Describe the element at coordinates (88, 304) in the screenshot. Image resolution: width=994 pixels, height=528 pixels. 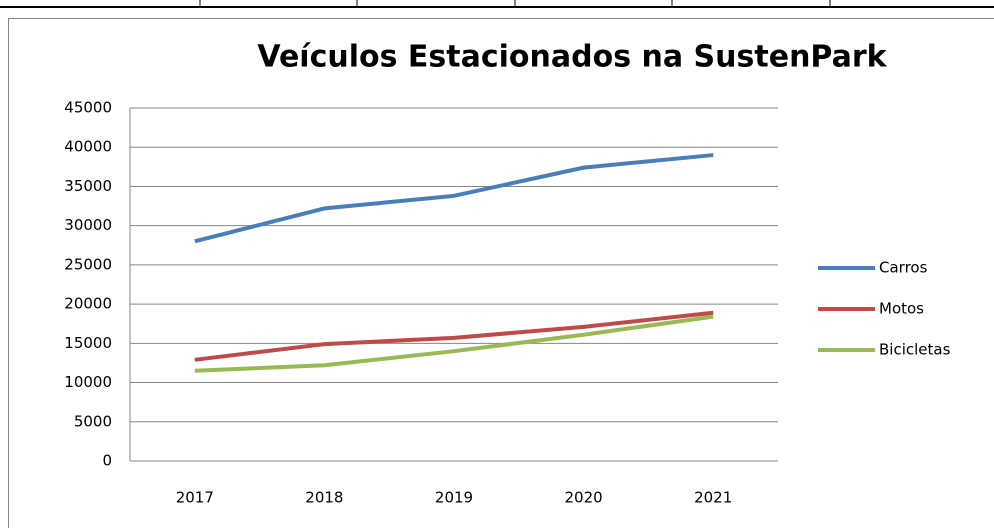
I see `y-tick-label: 20000` at that location.